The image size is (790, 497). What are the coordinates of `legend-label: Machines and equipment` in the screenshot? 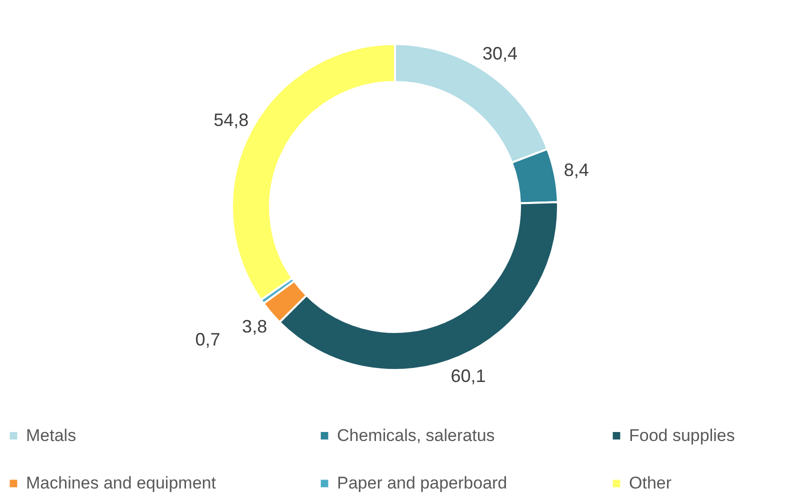 It's located at (121, 483).